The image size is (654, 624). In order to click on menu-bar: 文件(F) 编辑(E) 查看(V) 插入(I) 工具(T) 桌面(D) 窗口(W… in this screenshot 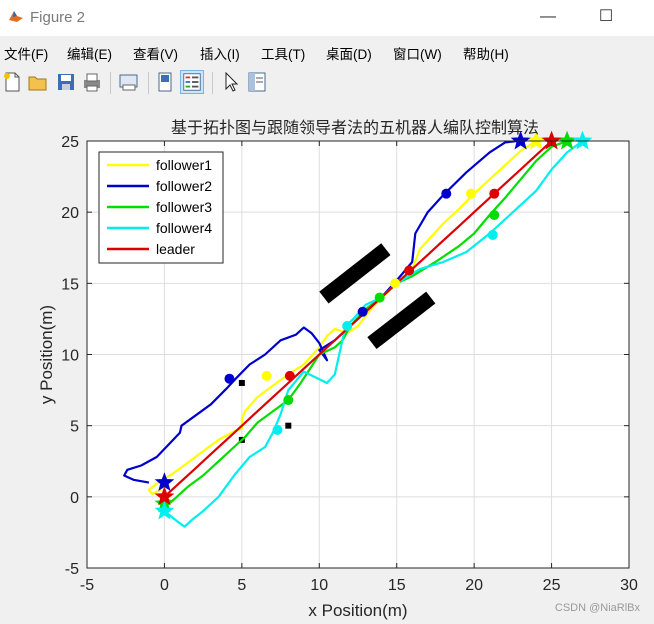, I will do `click(327, 52)`.